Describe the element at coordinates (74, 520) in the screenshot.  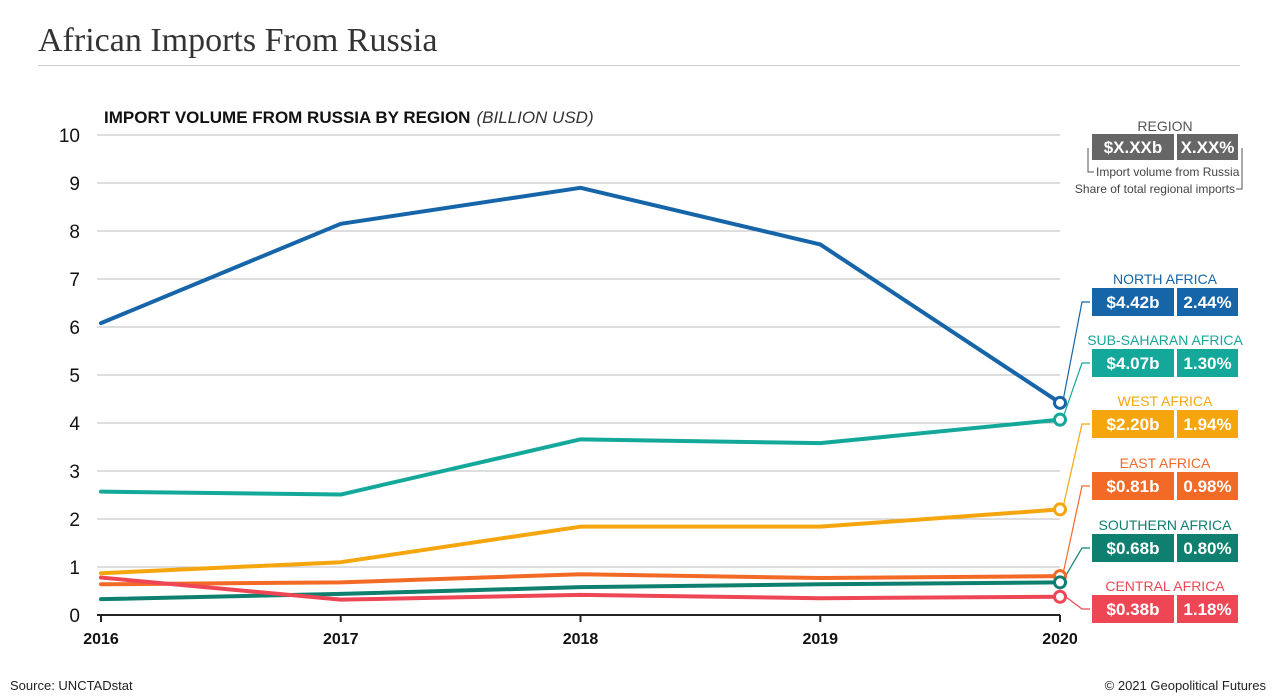
I see `y-tick-label-2: 2` at that location.